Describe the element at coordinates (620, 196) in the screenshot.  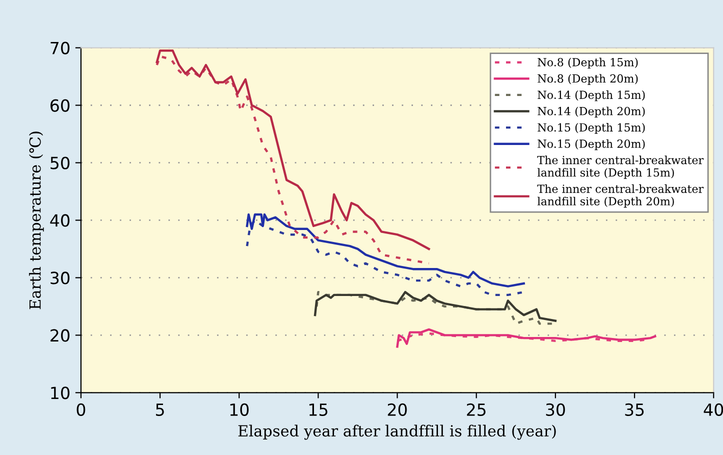
I see `legend-label: The inner central-breakwater landfill site (Depth 20m)` at that location.